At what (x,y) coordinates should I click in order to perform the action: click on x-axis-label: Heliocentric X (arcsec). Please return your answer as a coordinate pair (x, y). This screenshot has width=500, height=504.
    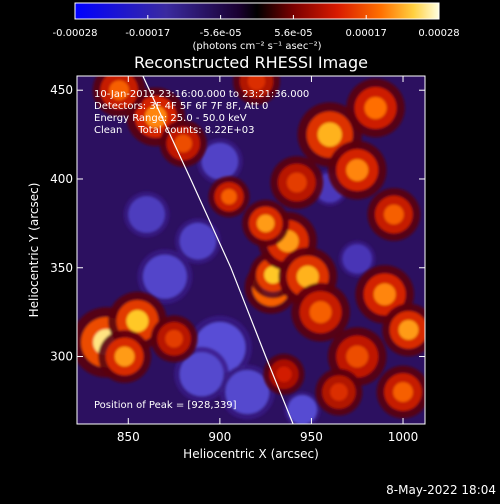
    Looking at the image, I should click on (251, 454).